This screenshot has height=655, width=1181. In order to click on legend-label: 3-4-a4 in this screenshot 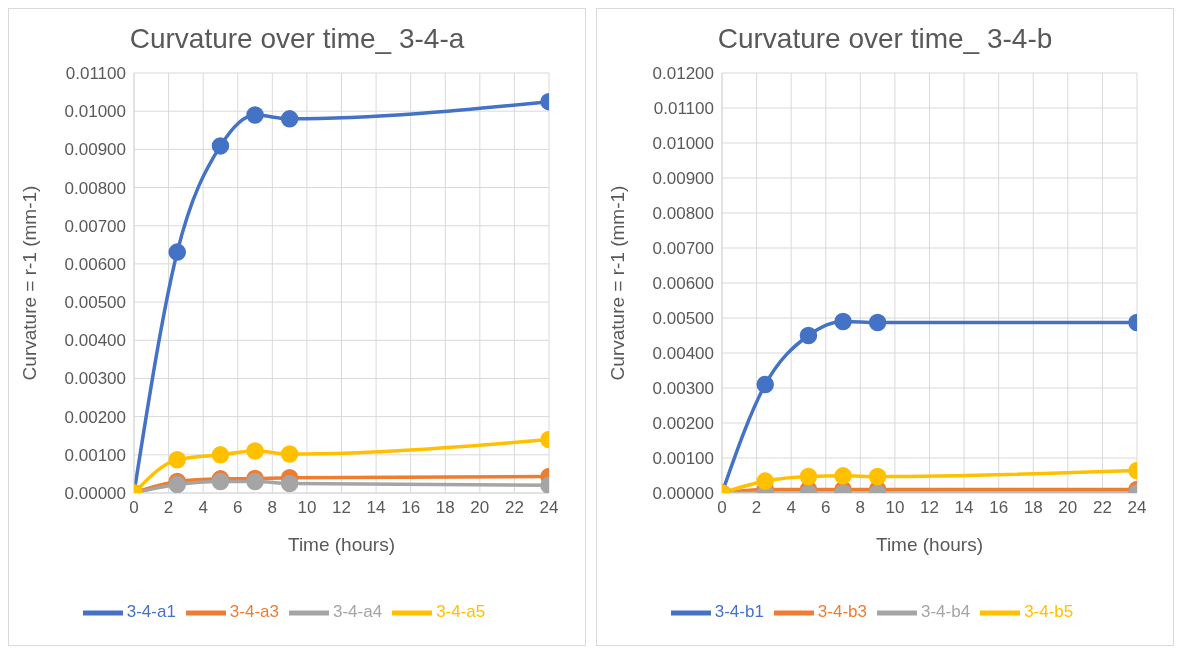, I will do `click(358, 612)`.